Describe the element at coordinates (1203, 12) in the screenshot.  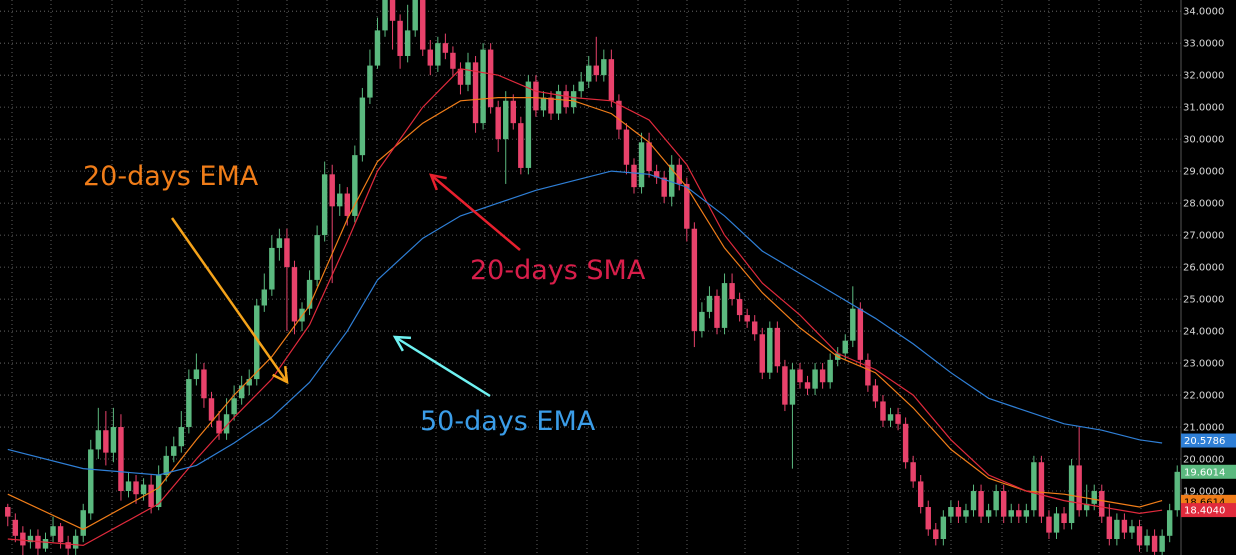
I see `axis-tick-label: 34.0000` at that location.